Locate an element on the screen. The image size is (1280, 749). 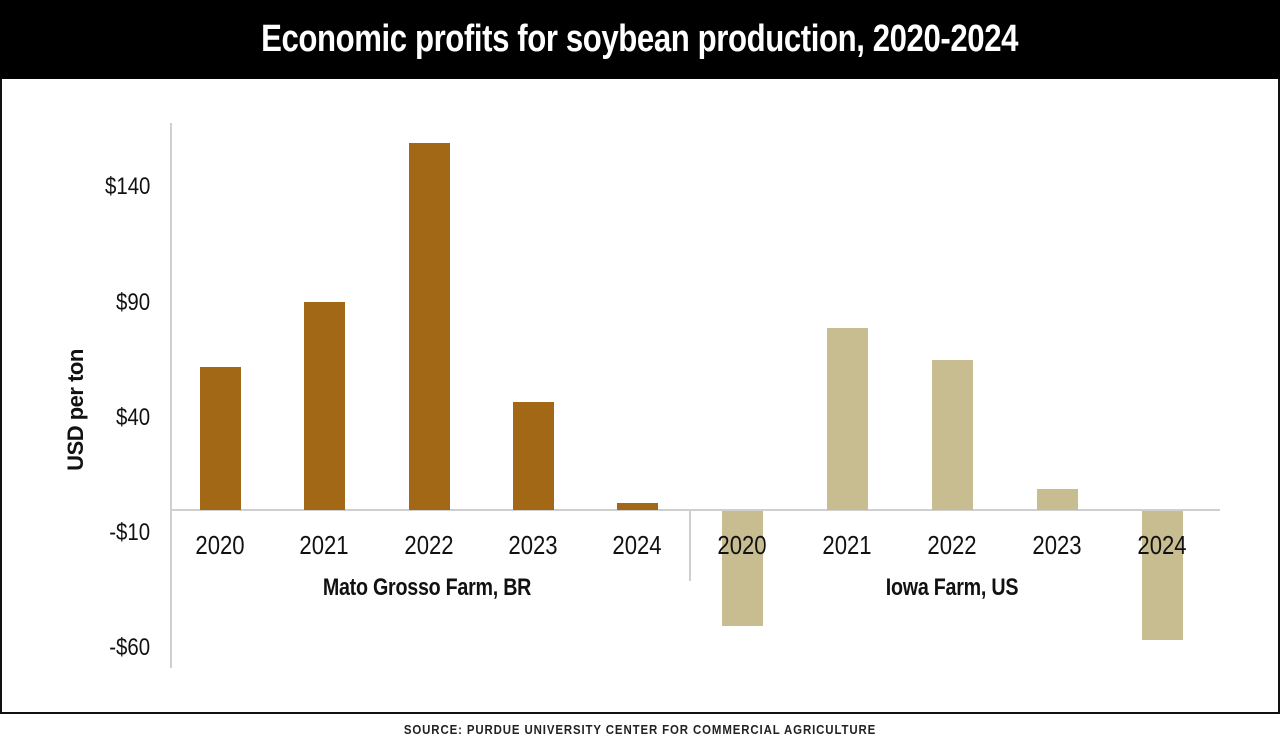
y-tick-label: -$60 is located at coordinates (129, 647).